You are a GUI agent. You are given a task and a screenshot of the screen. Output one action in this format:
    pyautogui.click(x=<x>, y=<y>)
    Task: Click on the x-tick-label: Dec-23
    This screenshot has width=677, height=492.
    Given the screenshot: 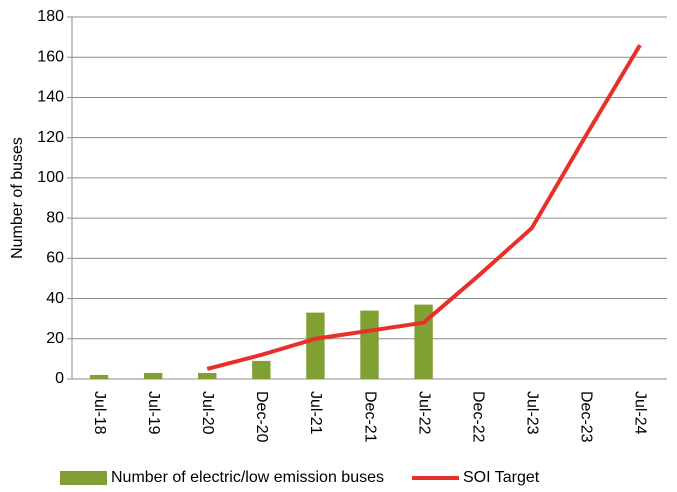 What is the action you would take?
    pyautogui.click(x=586, y=417)
    